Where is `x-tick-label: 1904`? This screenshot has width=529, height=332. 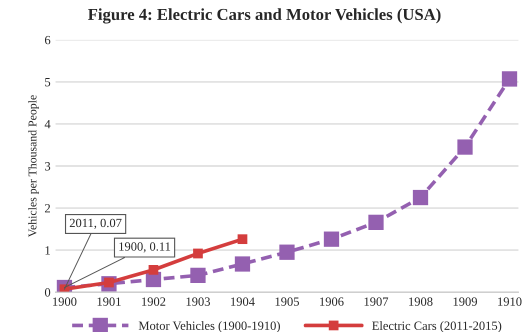 x-tick-label: 1904 is located at coordinates (243, 301).